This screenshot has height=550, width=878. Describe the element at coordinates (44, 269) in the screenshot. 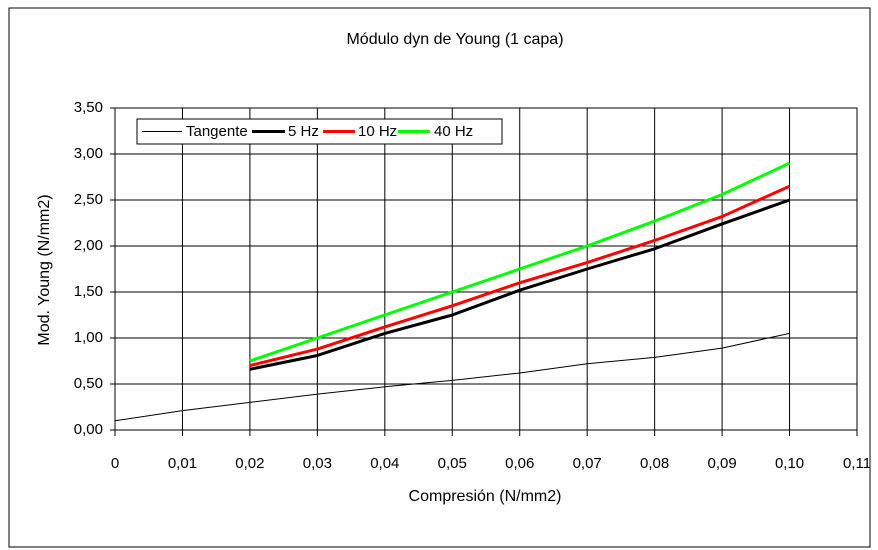

I see `y-axis-label: Mod. Young (N/mm2)` at that location.